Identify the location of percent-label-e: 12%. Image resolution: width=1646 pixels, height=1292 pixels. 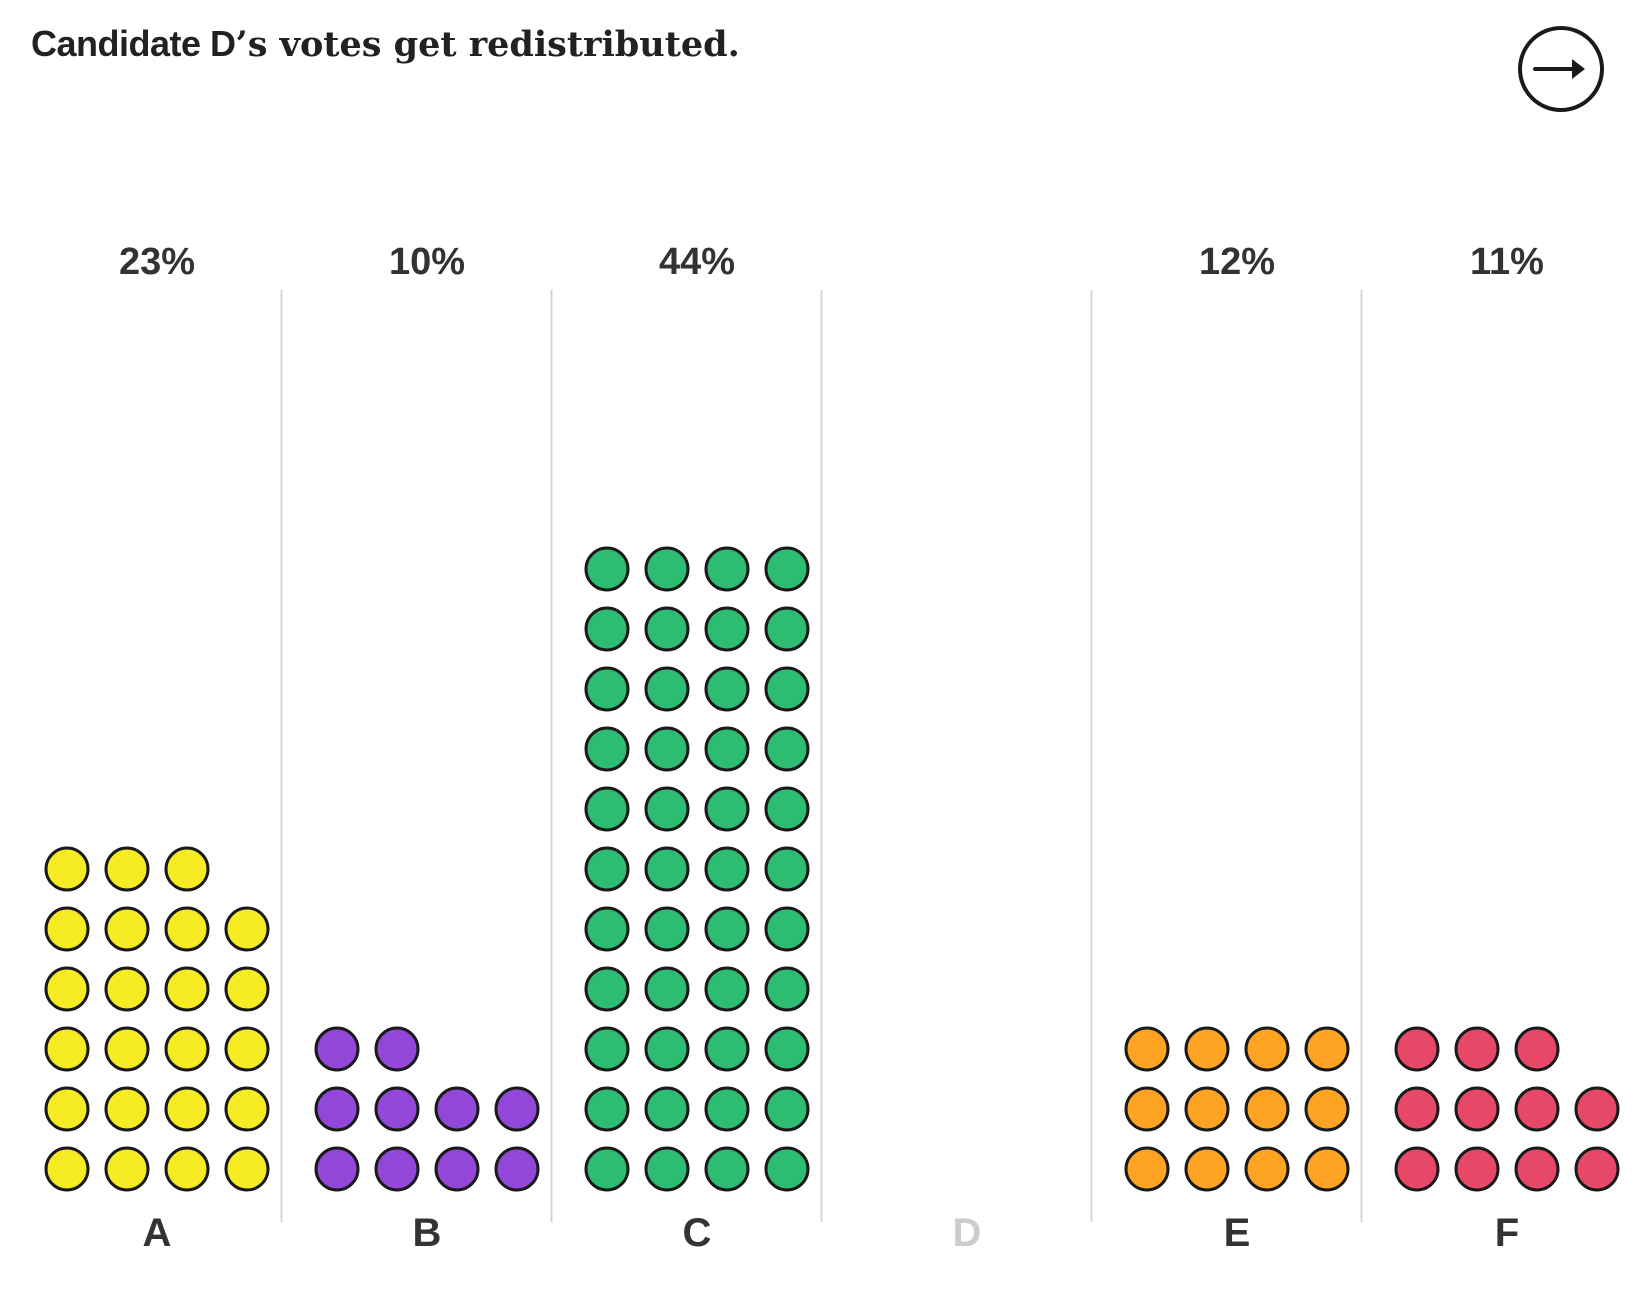
(1237, 262).